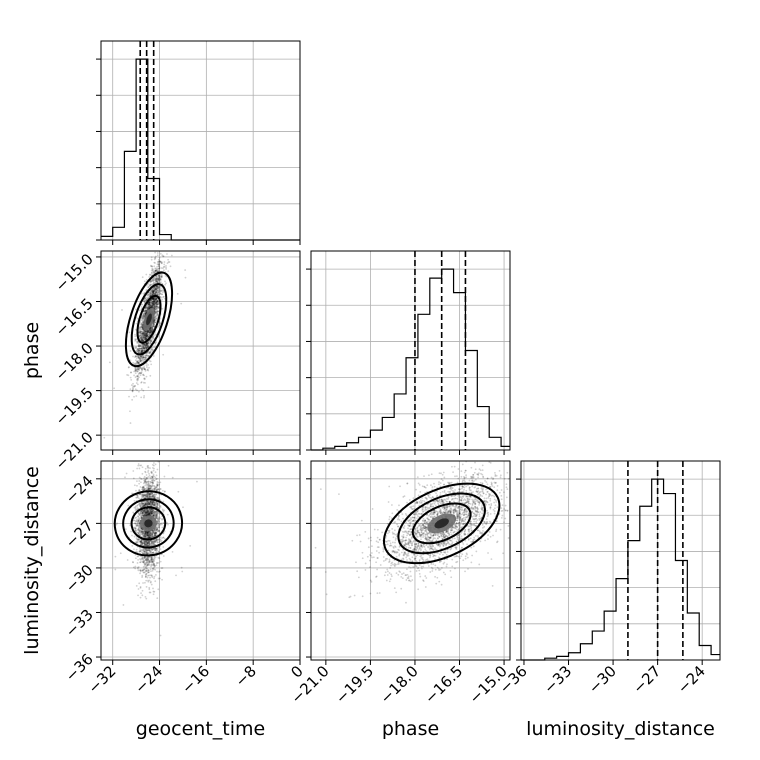 Image resolution: width=760 pixels, height=760 pixels. Describe the element at coordinates (620, 560) in the screenshot. I see `panel-frame` at that location.